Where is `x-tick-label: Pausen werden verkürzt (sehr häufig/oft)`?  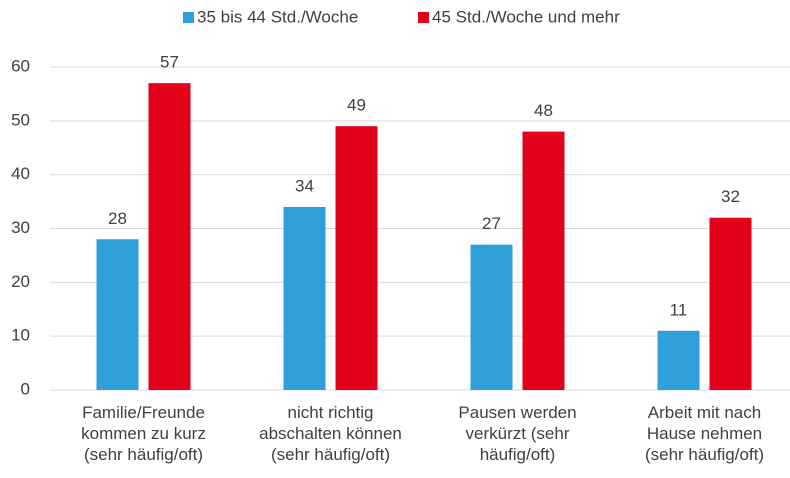
x-tick-label: Pausen werden verkürzt (sehr häufig/oft) is located at coordinates (517, 433).